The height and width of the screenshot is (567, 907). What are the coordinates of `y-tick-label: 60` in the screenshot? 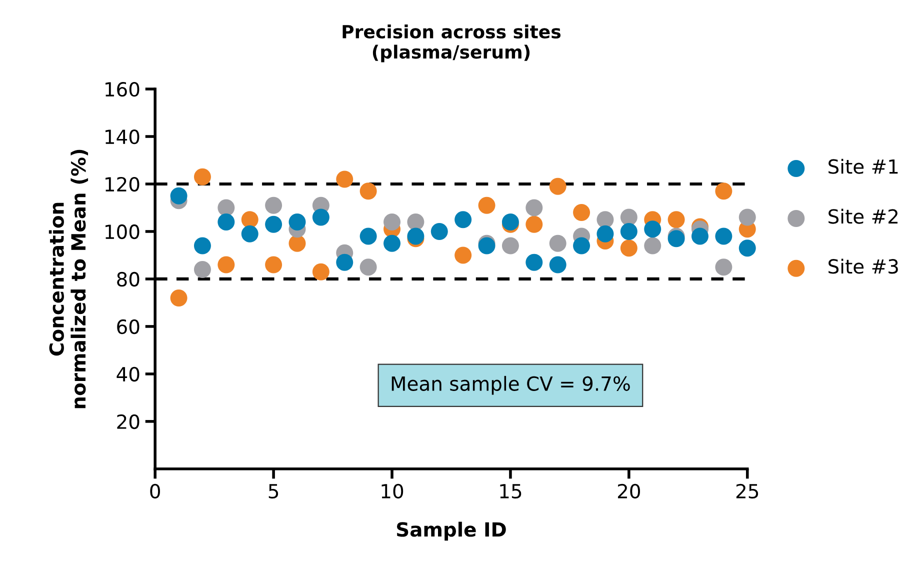 It's located at (128, 326).